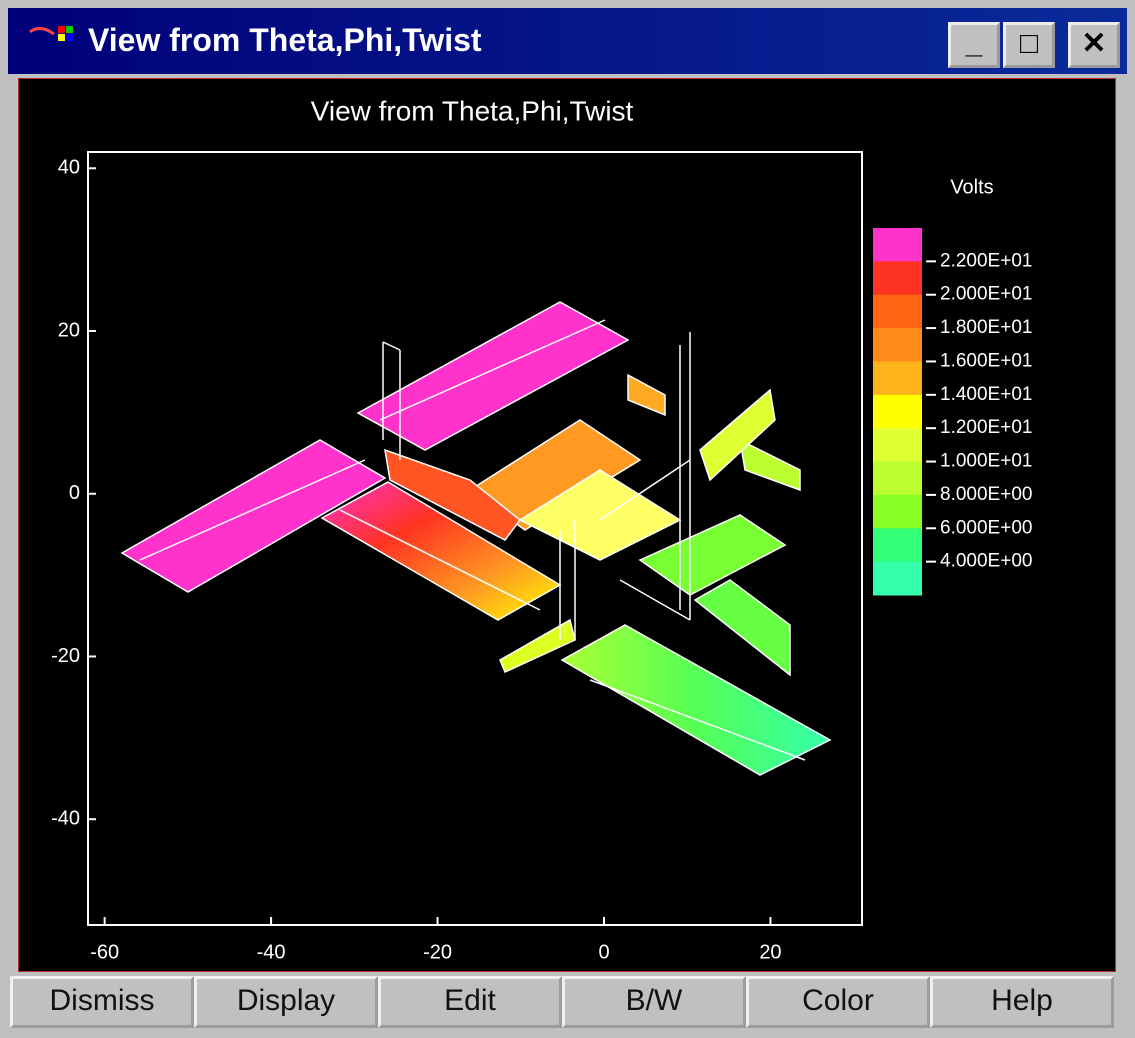 Image resolution: width=1135 pixels, height=1038 pixels. Describe the element at coordinates (986, 494) in the screenshot. I see `colorbar-tick-label: 8.000E+00` at that location.